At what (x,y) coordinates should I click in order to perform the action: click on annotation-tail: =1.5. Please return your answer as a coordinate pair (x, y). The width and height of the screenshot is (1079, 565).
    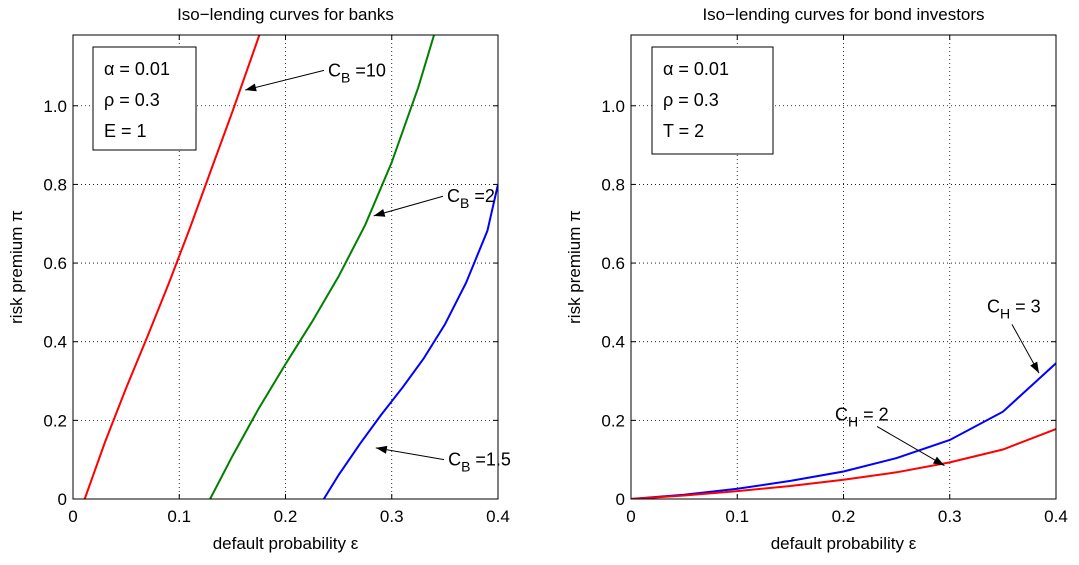
    Looking at the image, I should click on (490, 460).